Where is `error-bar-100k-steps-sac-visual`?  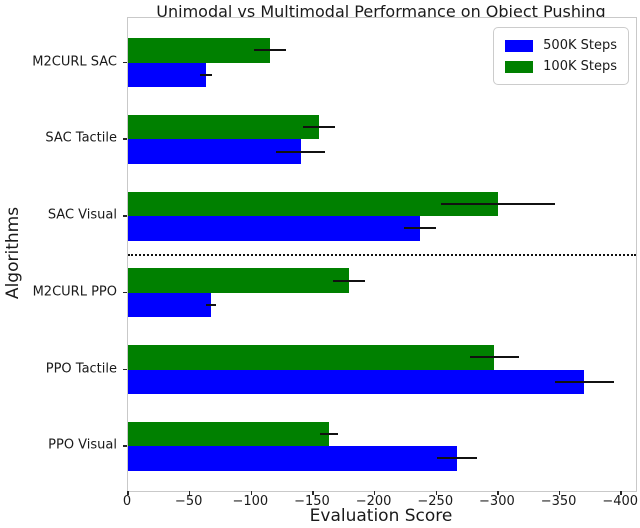 error-bar-100k-steps-sac-visual is located at coordinates (498, 203).